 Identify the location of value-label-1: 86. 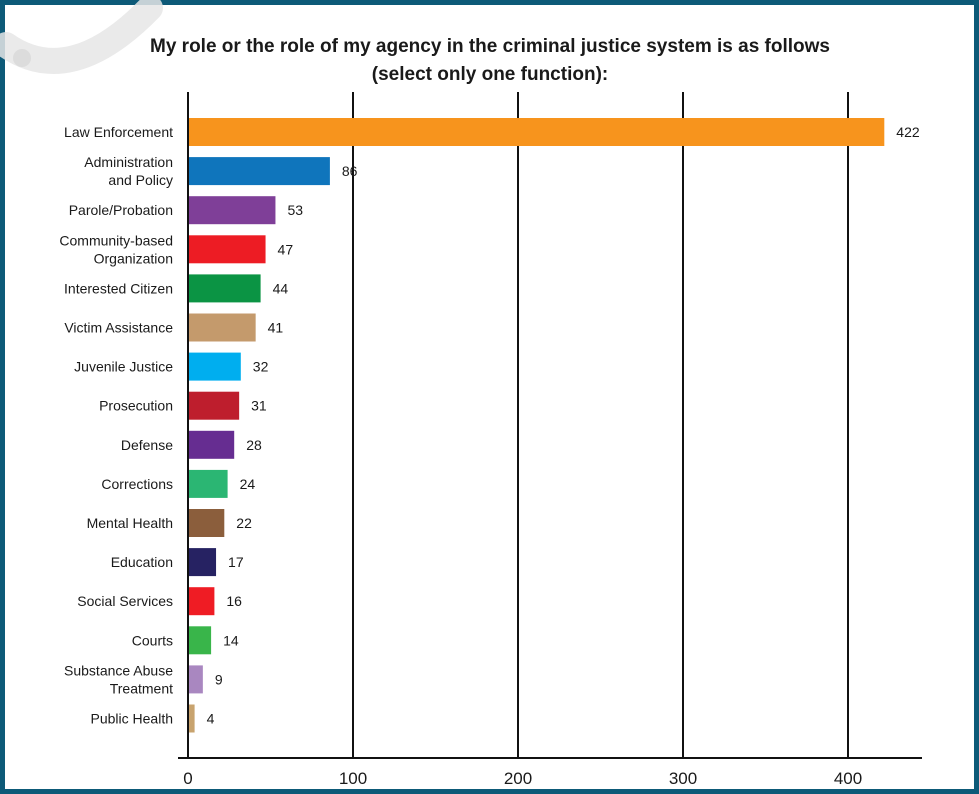
(350, 171).